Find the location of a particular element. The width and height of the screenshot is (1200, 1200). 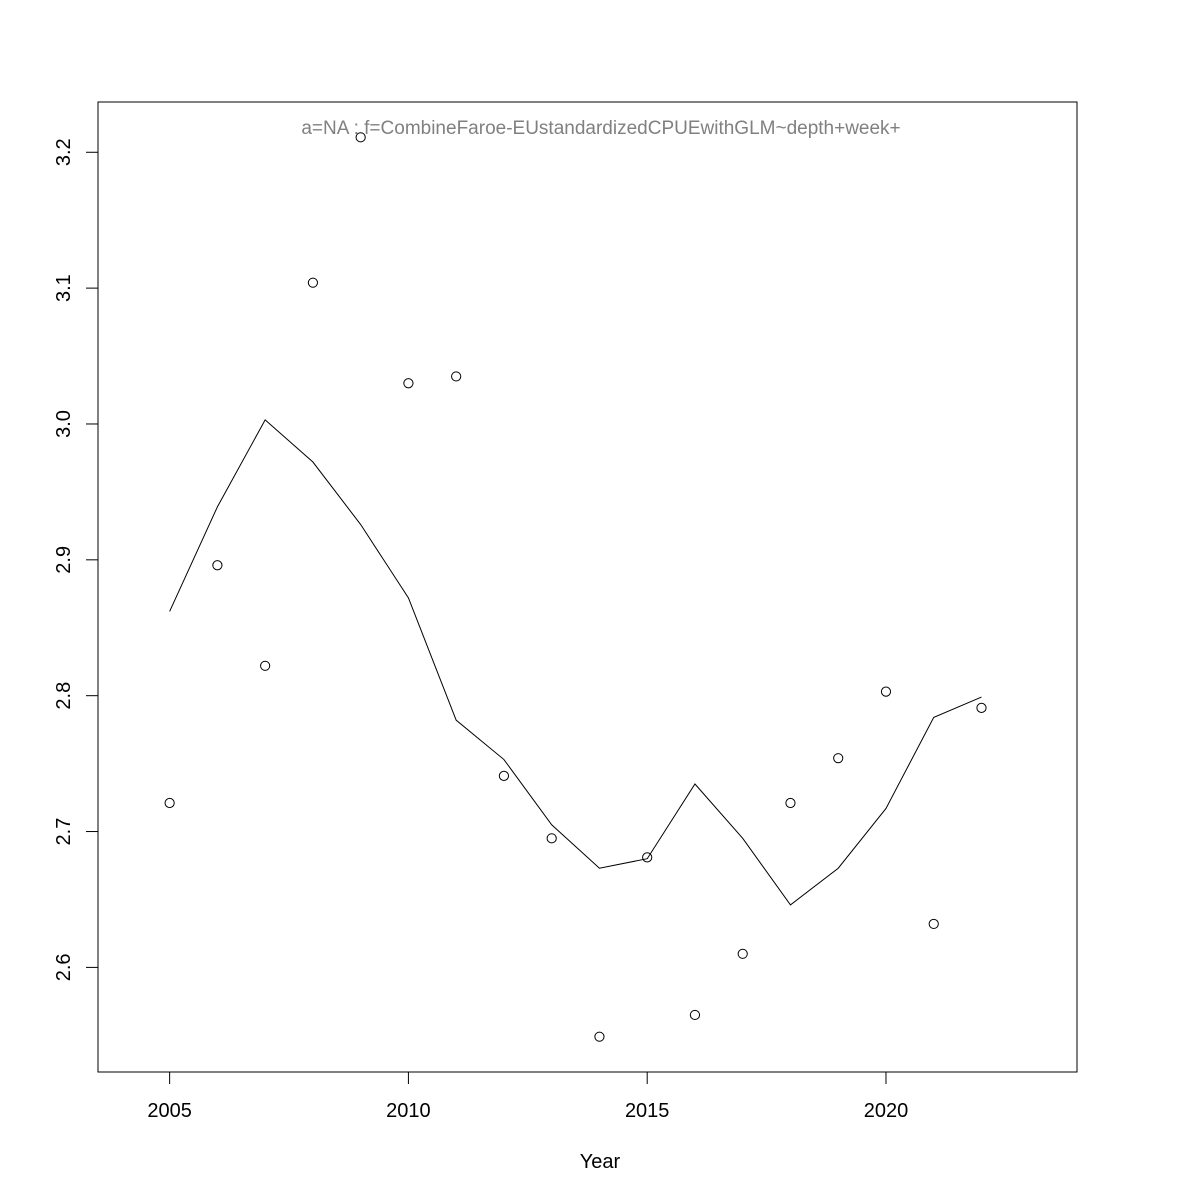

y-tick-label: 3.2 is located at coordinates (64, 152).